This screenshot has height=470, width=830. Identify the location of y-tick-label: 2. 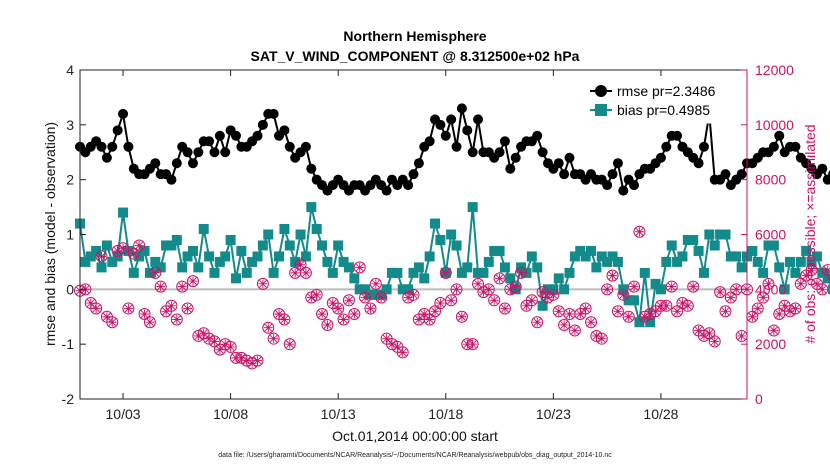
(70, 180).